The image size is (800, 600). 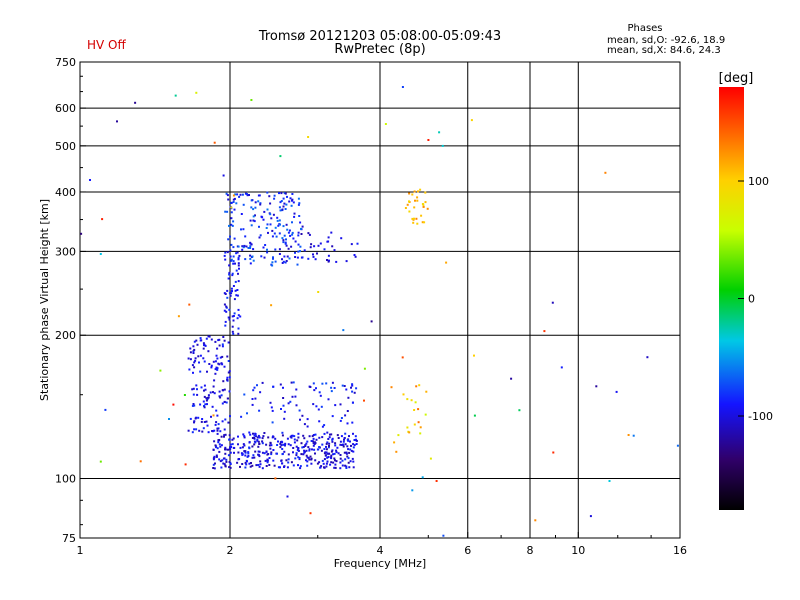 I want to click on y-tick-label: 400, so click(x=65, y=192).